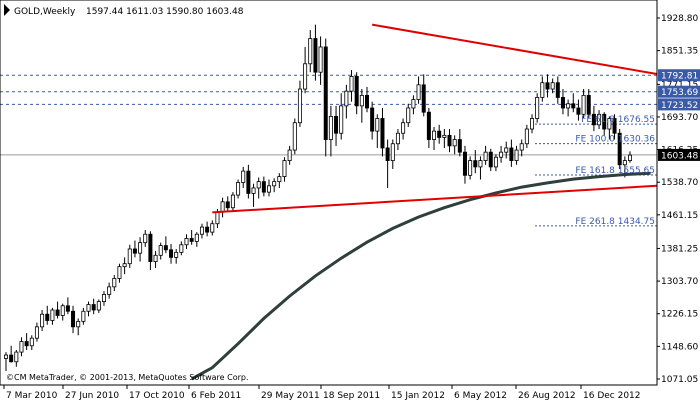  I want to click on current-price-label: 1603.48, so click(679, 156).